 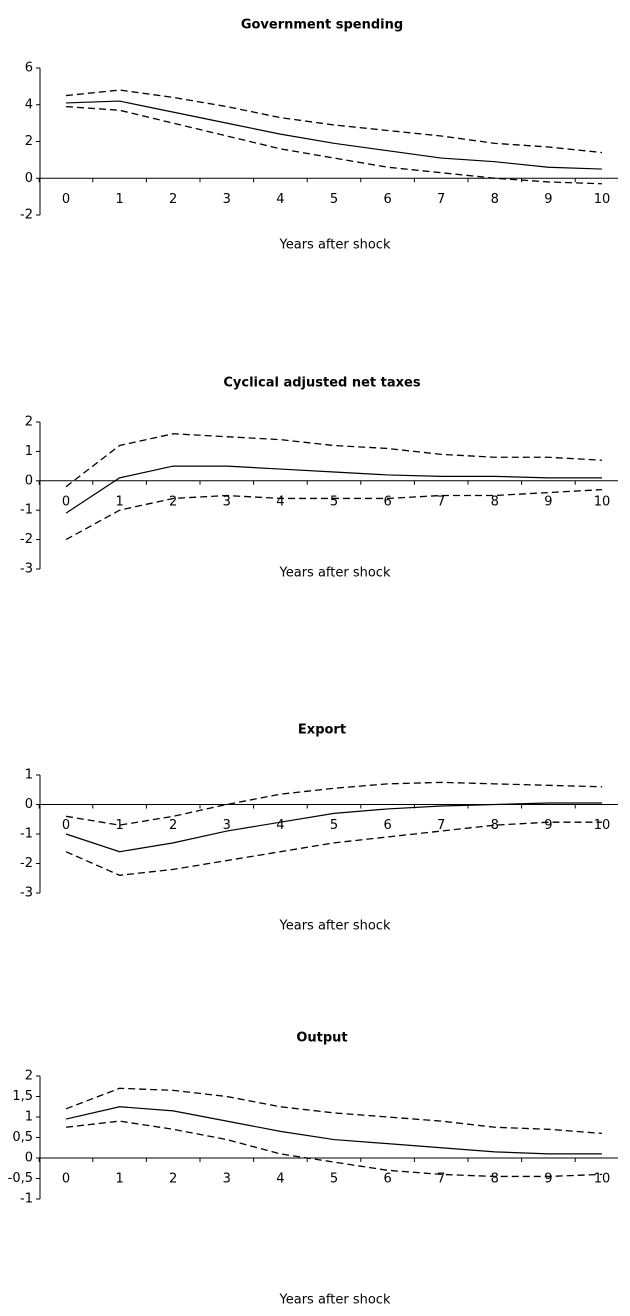 What do you see at coordinates (322, 730) in the screenshot?
I see `chart-title: Export` at bounding box center [322, 730].